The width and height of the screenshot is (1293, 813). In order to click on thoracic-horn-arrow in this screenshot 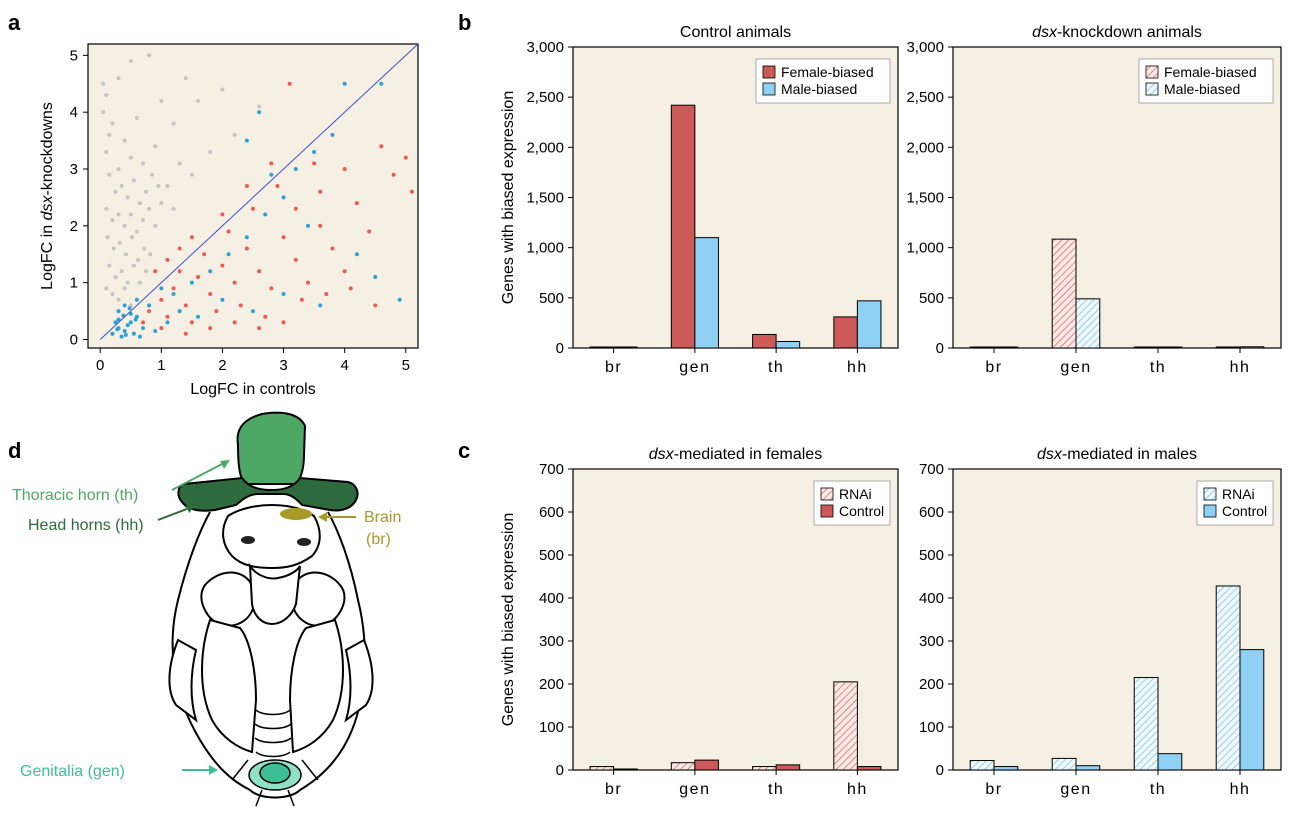, I will do `click(200, 475)`.